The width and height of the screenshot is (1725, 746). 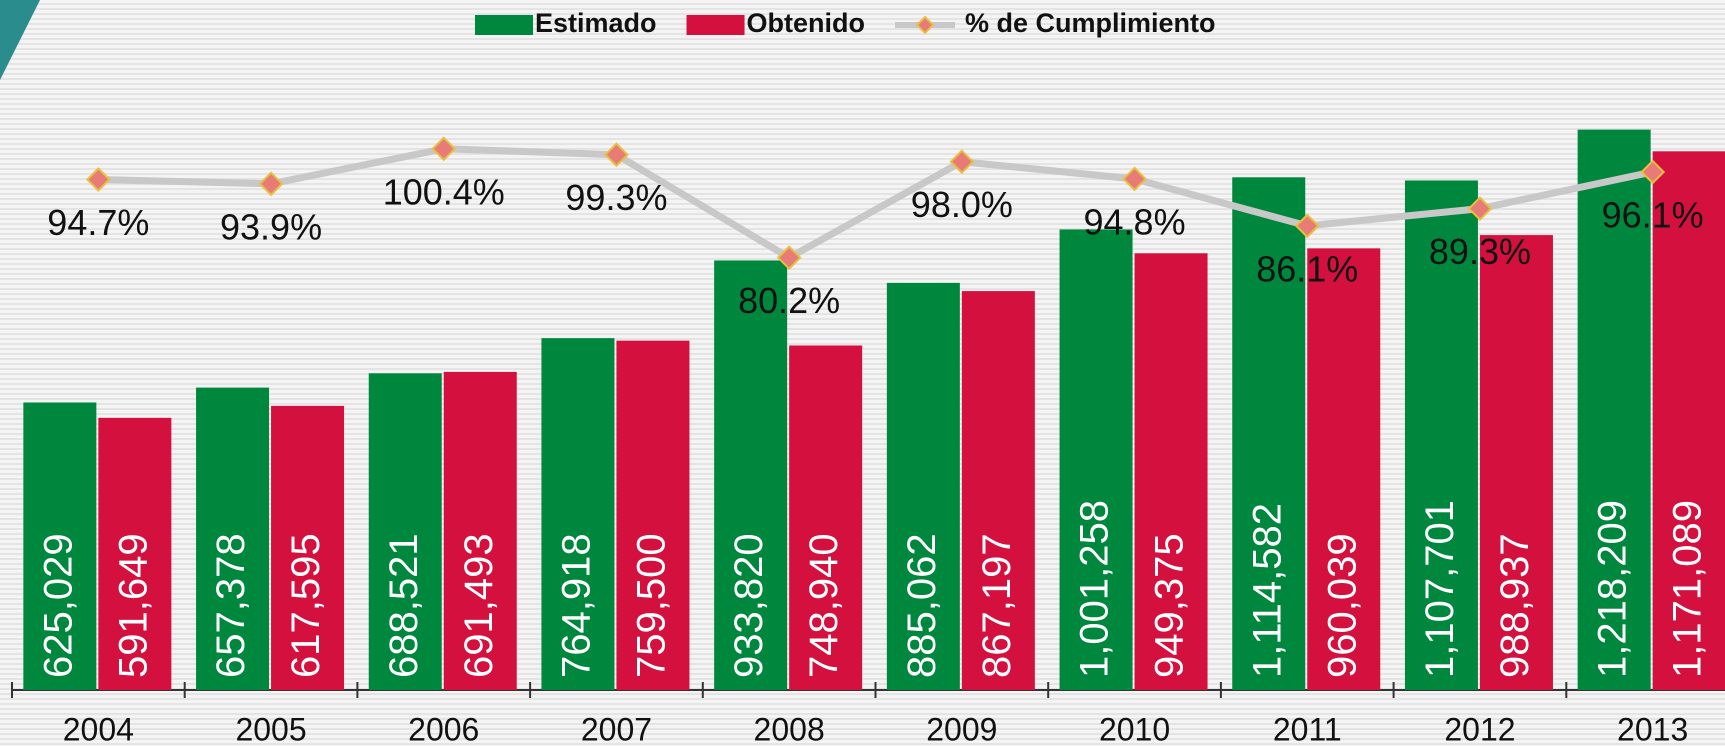 I want to click on x-tick-label: 2009, so click(x=961, y=728).